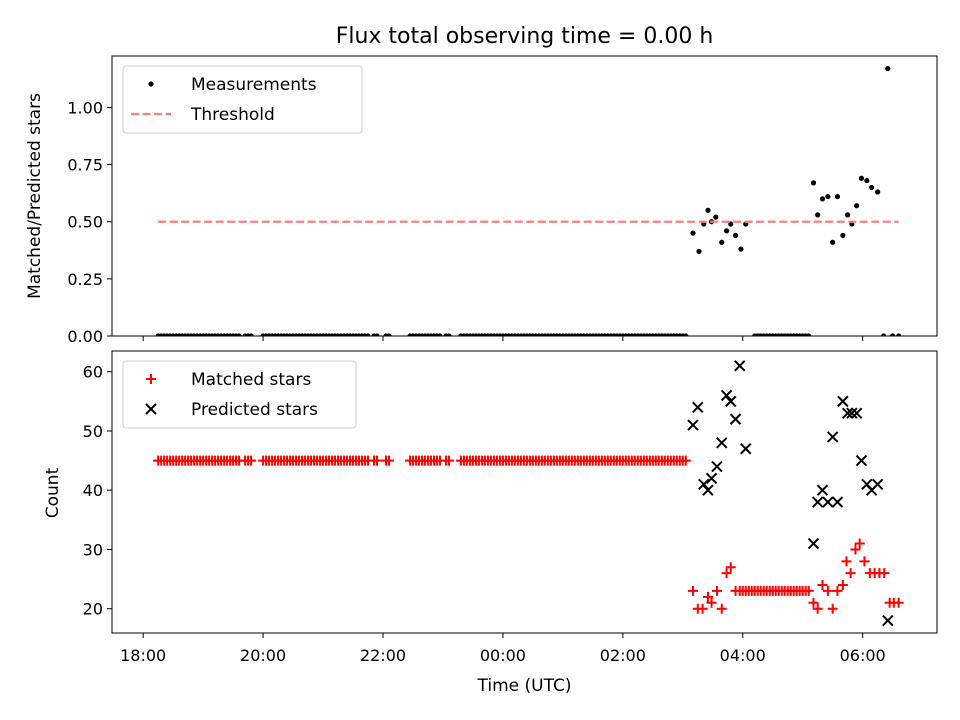  What do you see at coordinates (53, 492) in the screenshot?
I see `bottom-y-axis-label: Count` at bounding box center [53, 492].